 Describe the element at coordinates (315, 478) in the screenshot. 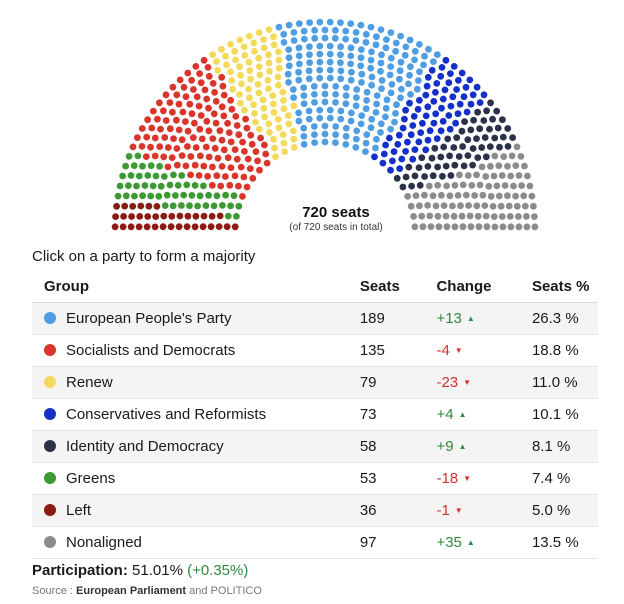

I see `party-row: Greens 53 -18 ▼ 7.4 %` at that location.